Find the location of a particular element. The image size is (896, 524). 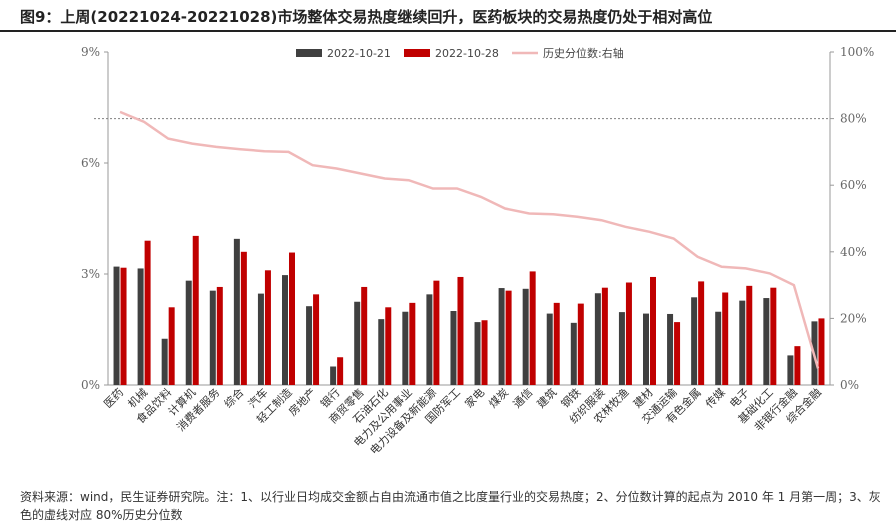

y-right-tick-label: 100% is located at coordinates (857, 52).